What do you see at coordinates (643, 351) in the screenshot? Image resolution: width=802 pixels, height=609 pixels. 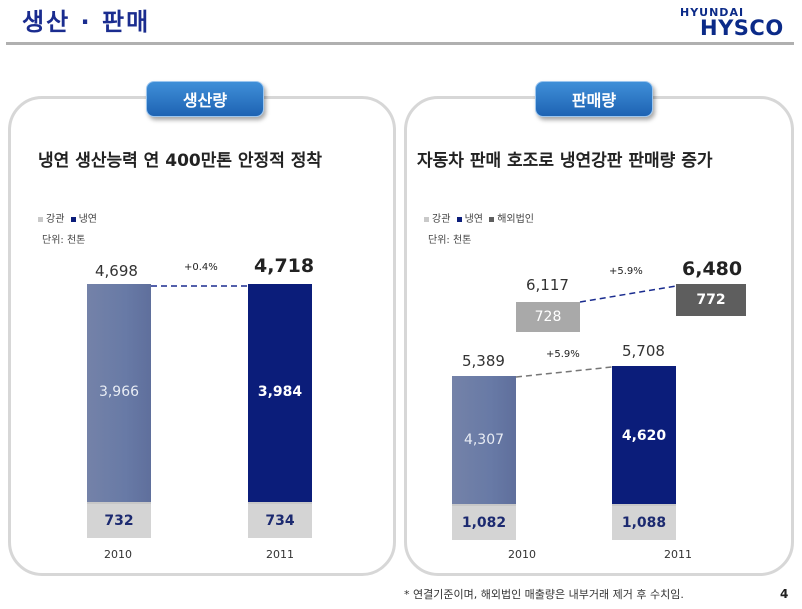 I see `domestic-total-label-2011: 5,708` at bounding box center [643, 351].